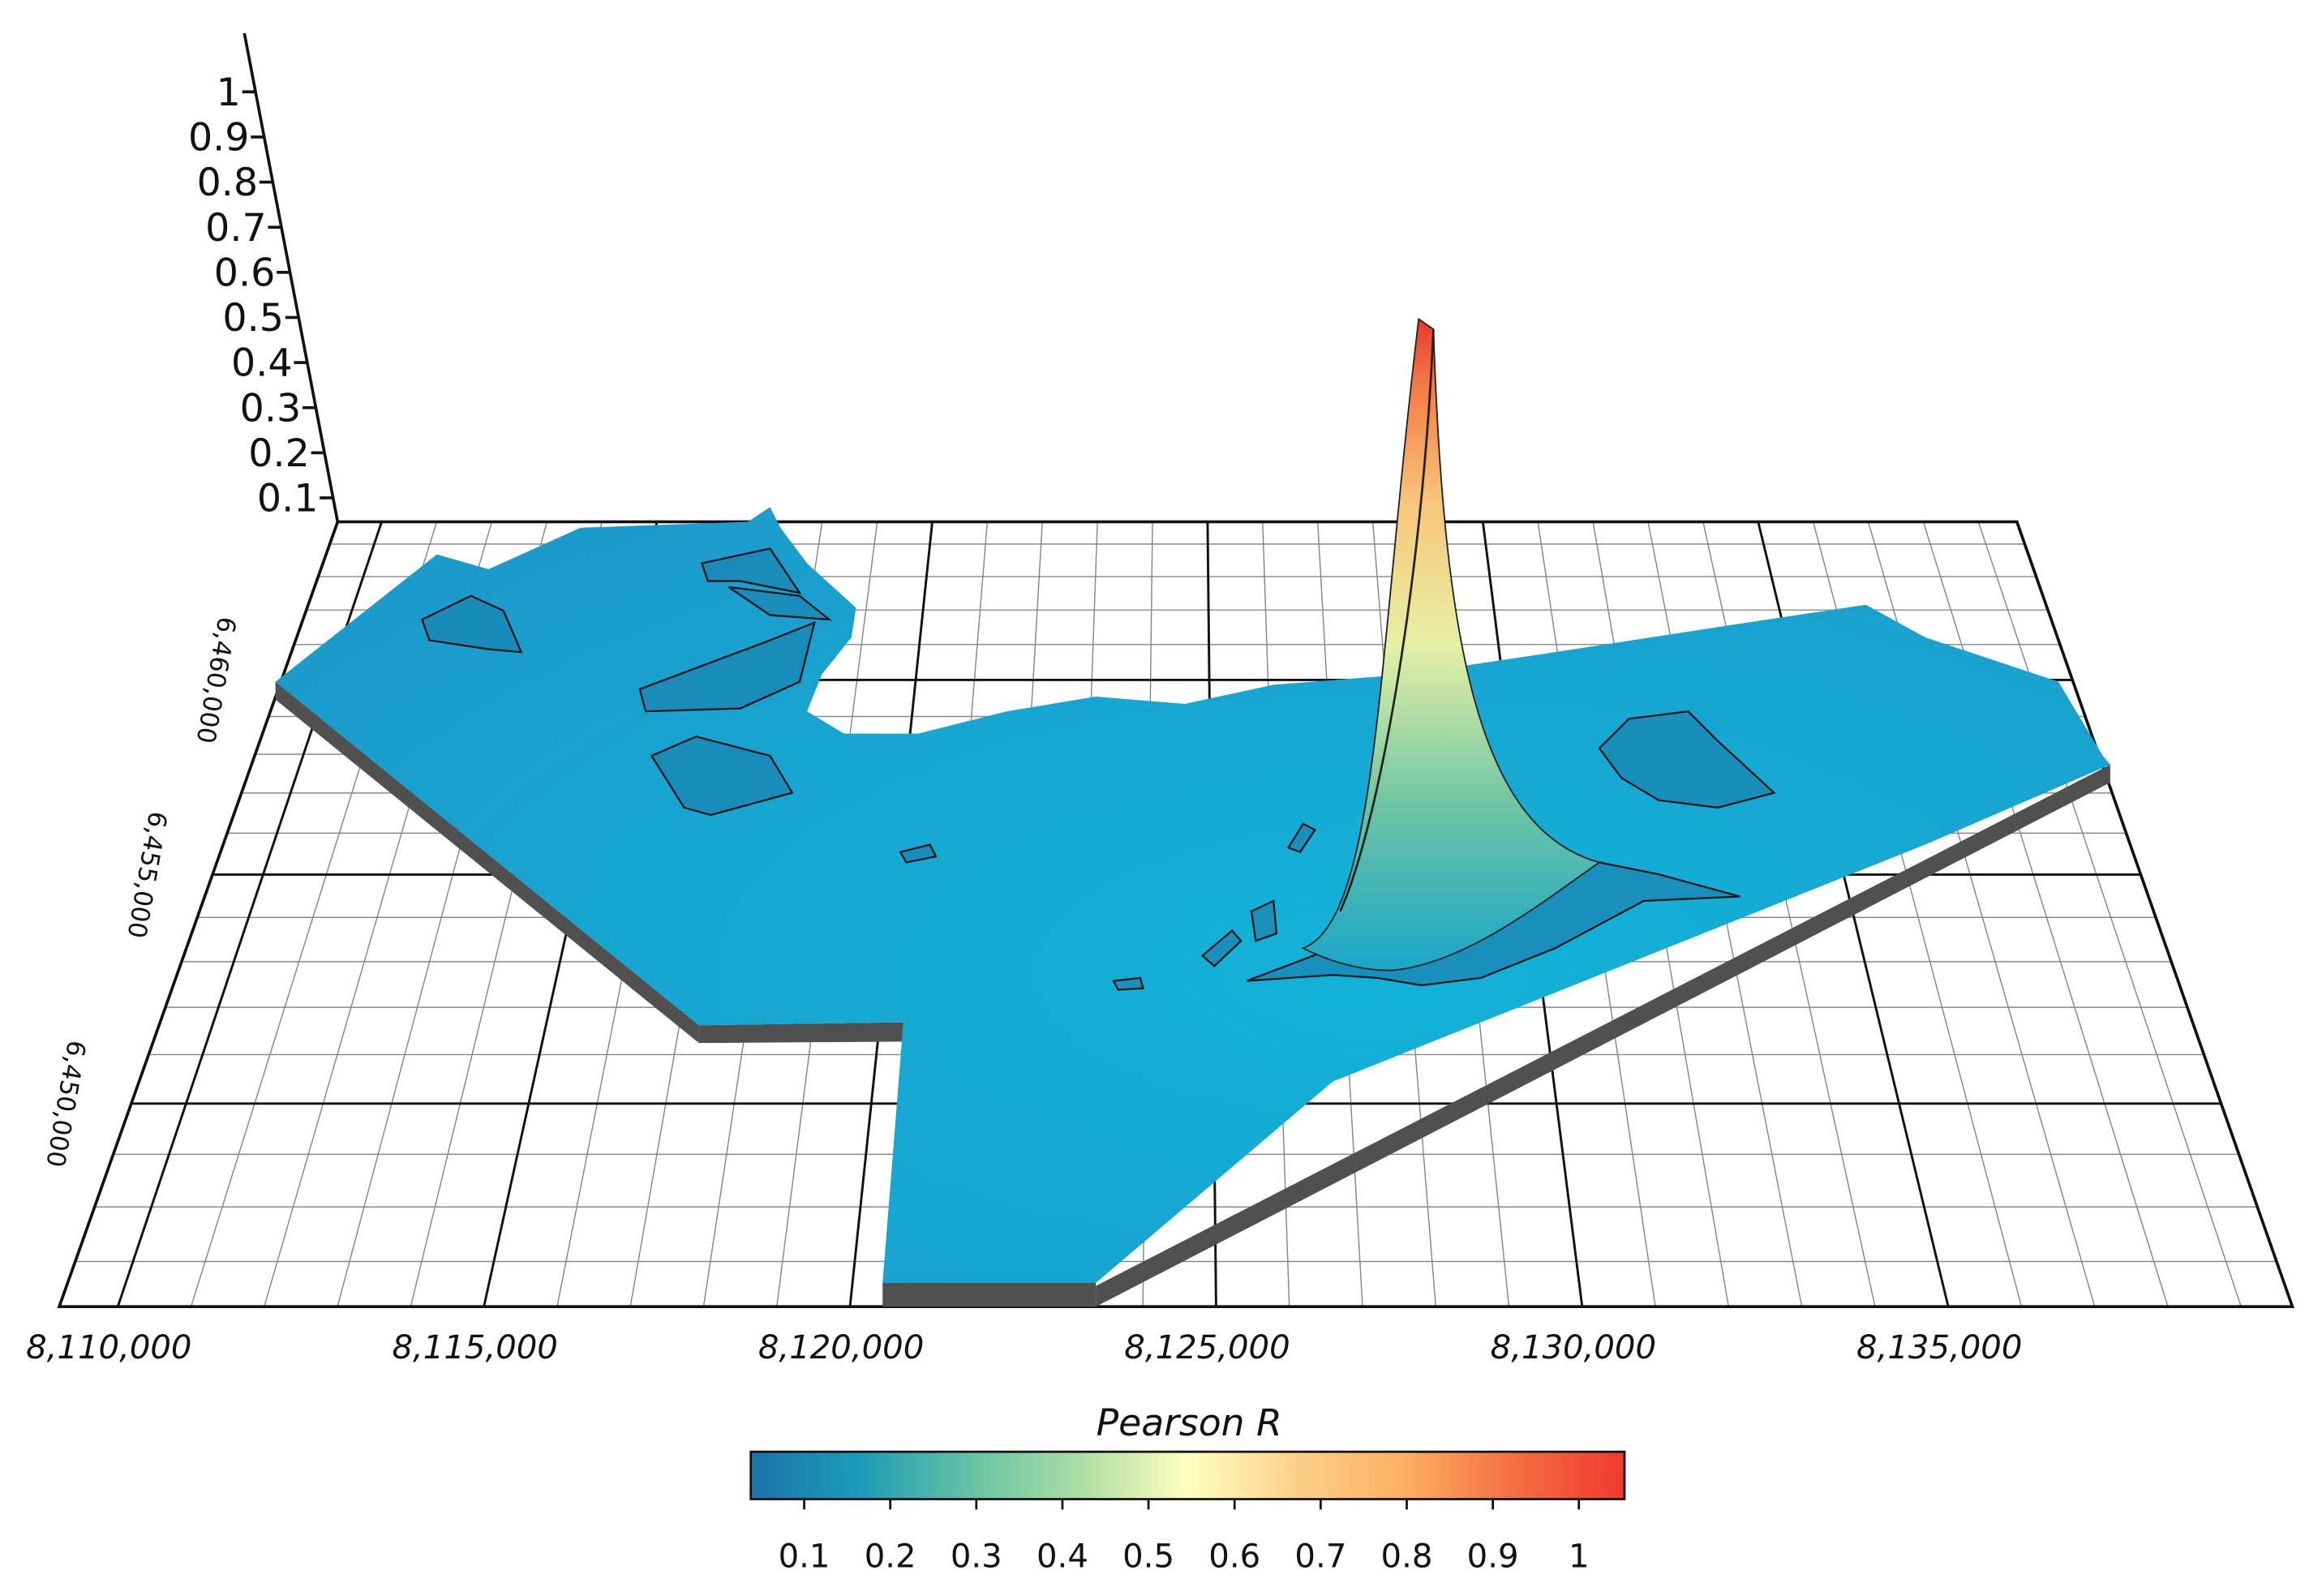 Image resolution: width=2322 pixels, height=1596 pixels. Describe the element at coordinates (1148, 1557) in the screenshot. I see `colorbar-tick-label: 0.5` at that location.